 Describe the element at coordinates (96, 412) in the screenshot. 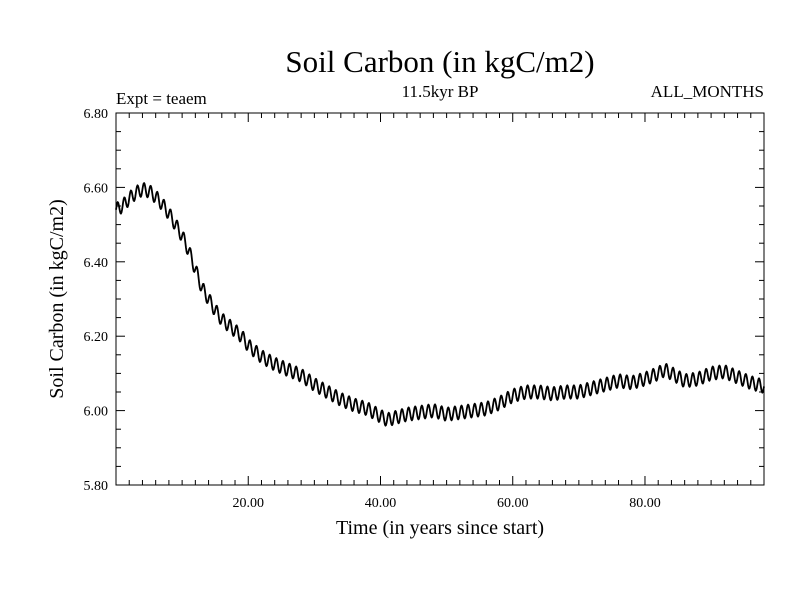

I see `y-tick-label: 6.00` at that location.